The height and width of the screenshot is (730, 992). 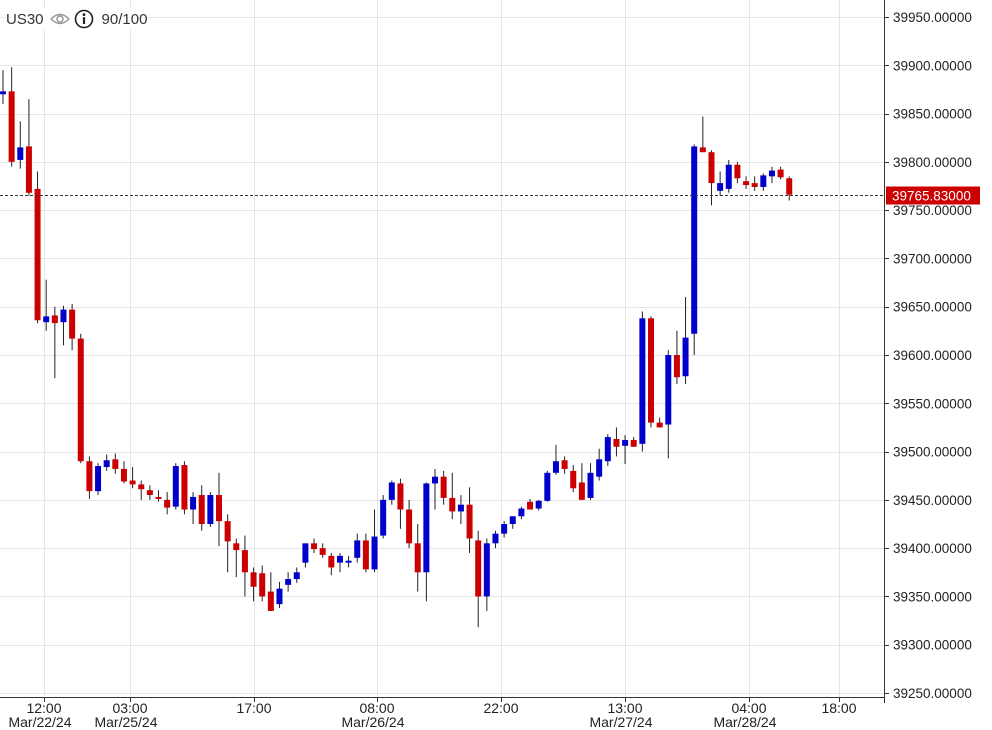 What do you see at coordinates (932, 114) in the screenshot?
I see `y-tick-label: 39850.00000` at bounding box center [932, 114].